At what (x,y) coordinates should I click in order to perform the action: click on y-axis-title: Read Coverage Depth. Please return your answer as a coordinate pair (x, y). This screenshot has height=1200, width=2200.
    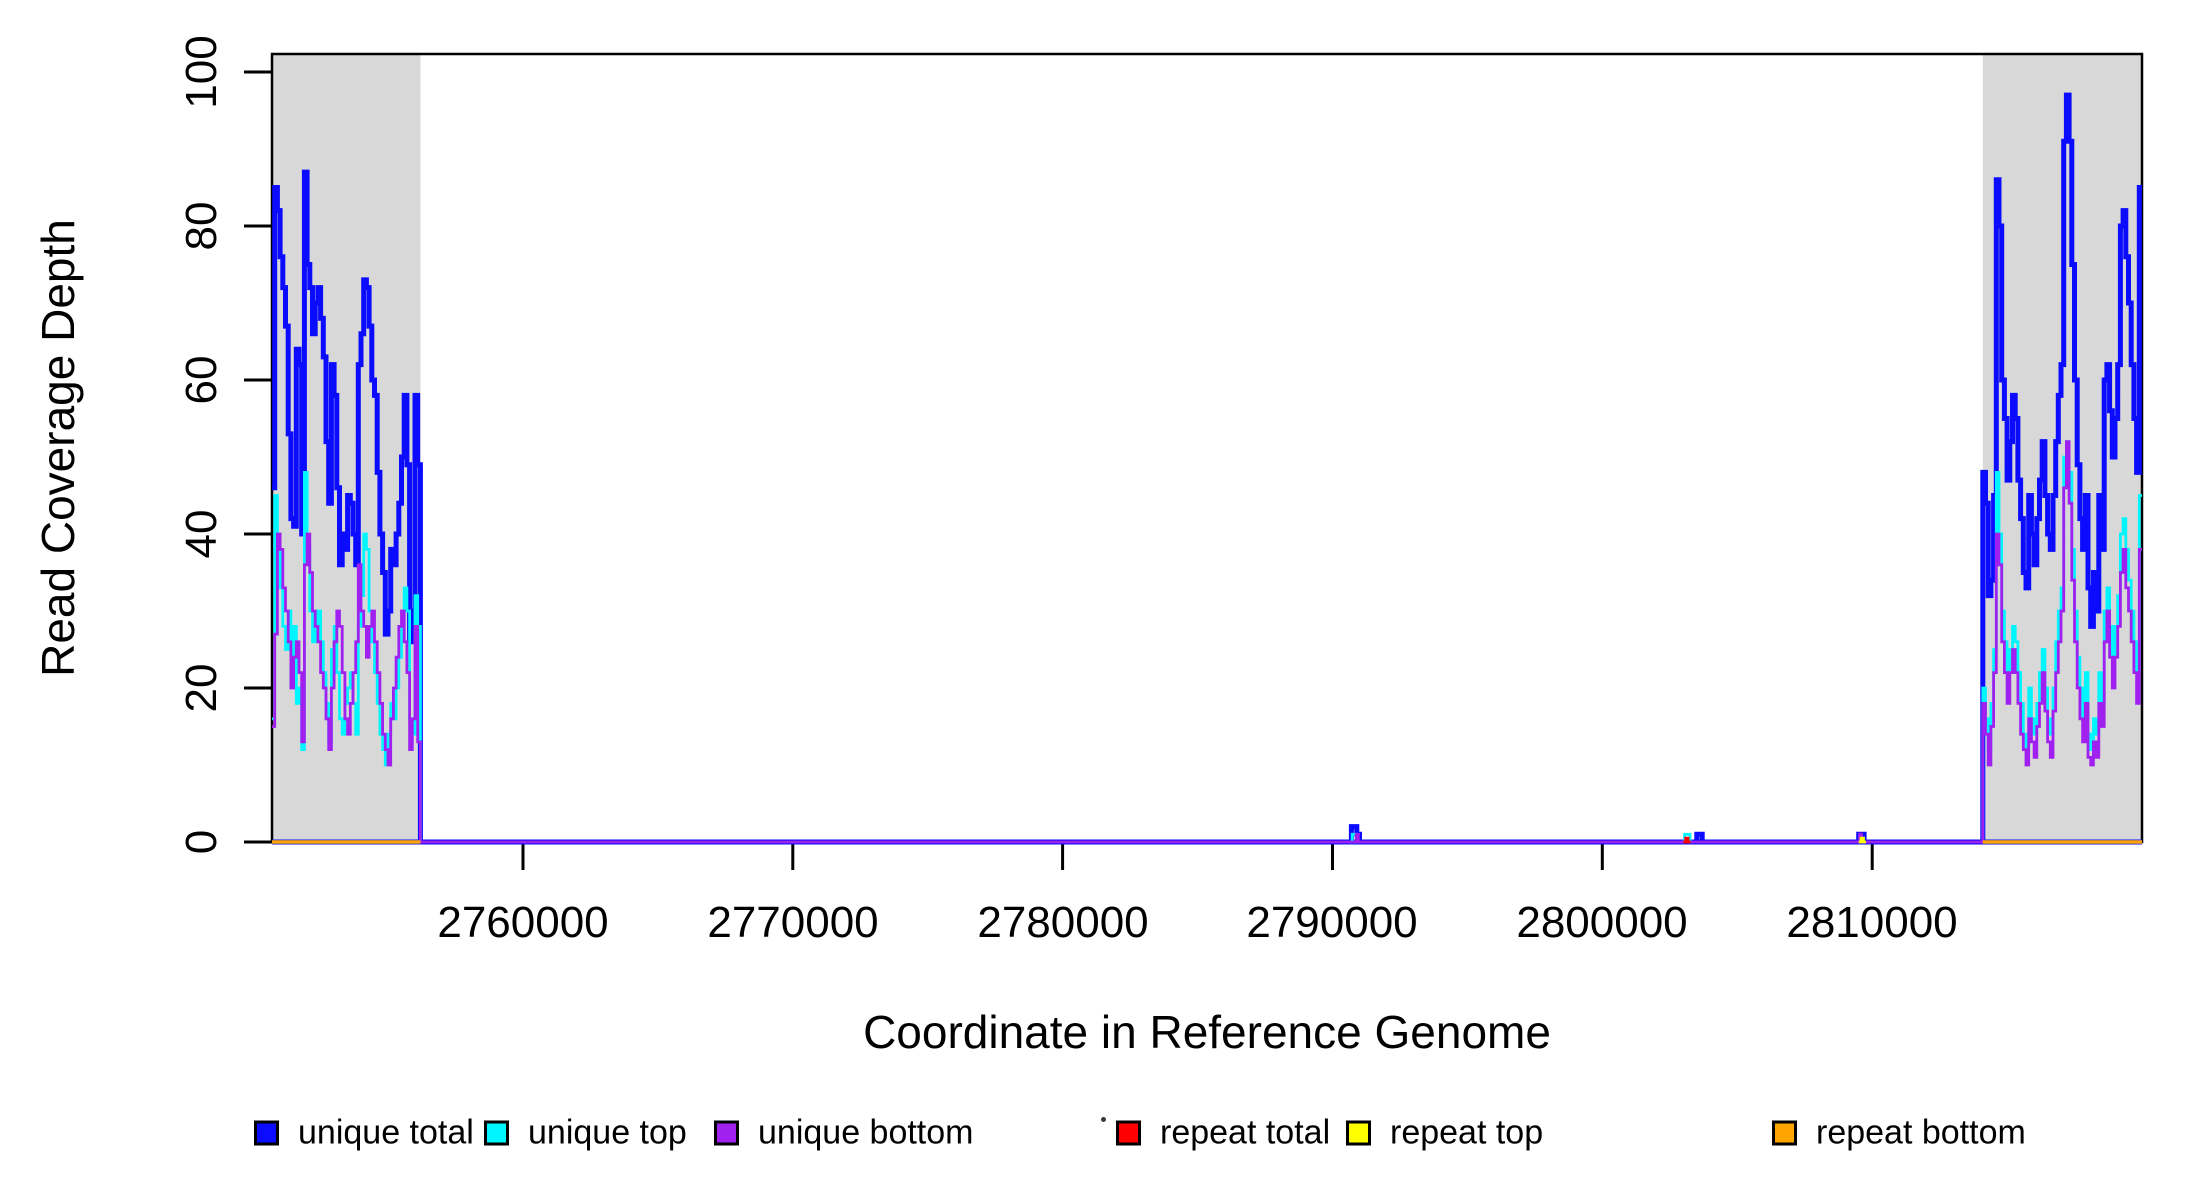
    Looking at the image, I should click on (58, 448).